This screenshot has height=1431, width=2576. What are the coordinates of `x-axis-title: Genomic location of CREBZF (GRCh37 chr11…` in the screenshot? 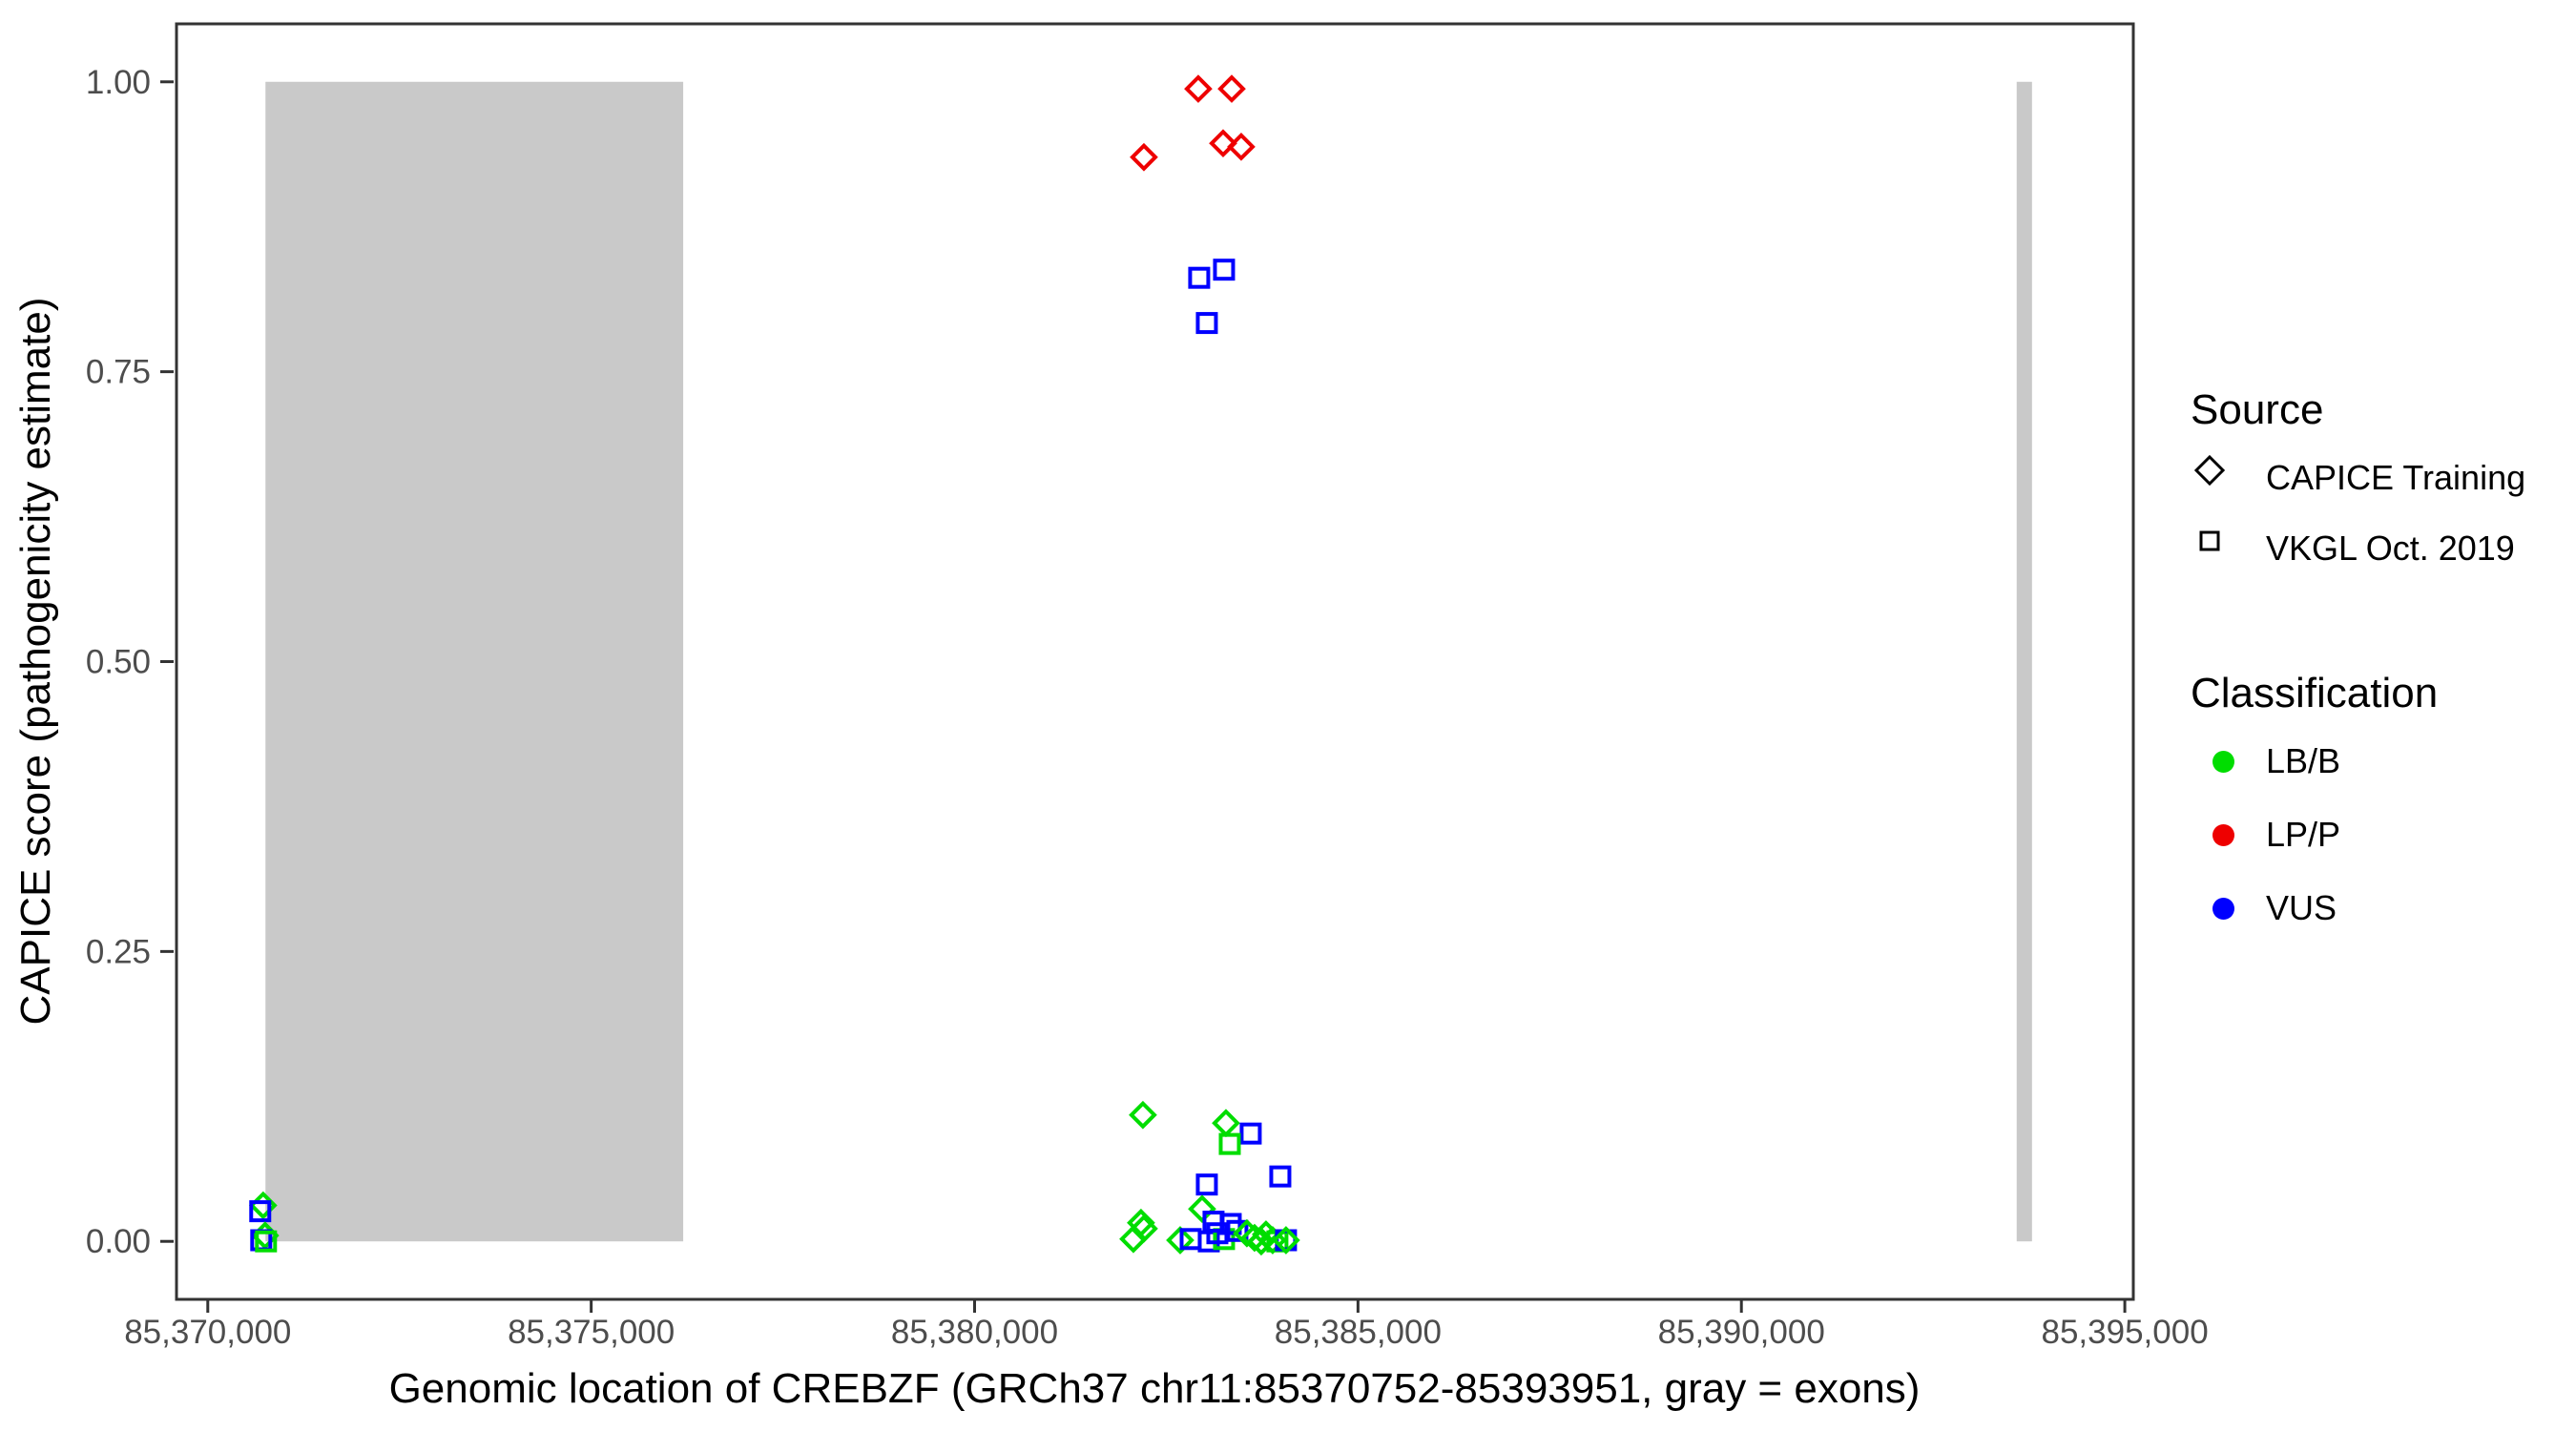 It's located at (1155, 1388).